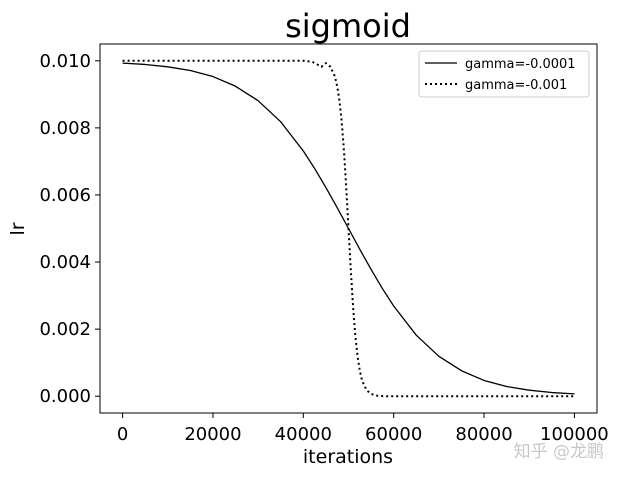 Image resolution: width=619 pixels, height=477 pixels. What do you see at coordinates (65, 396) in the screenshot?
I see `y-tick-label: 0.000` at bounding box center [65, 396].